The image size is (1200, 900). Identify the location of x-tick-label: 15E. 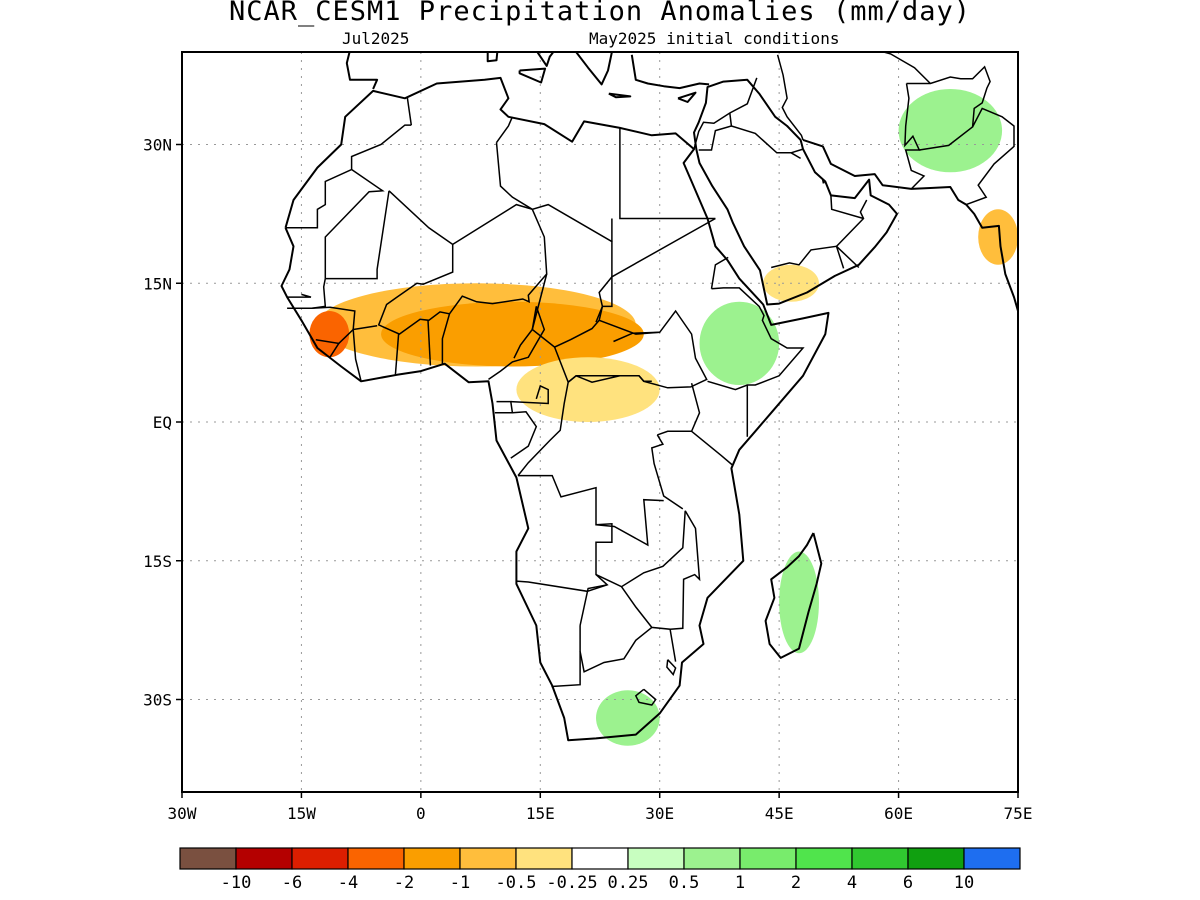
(540, 813).